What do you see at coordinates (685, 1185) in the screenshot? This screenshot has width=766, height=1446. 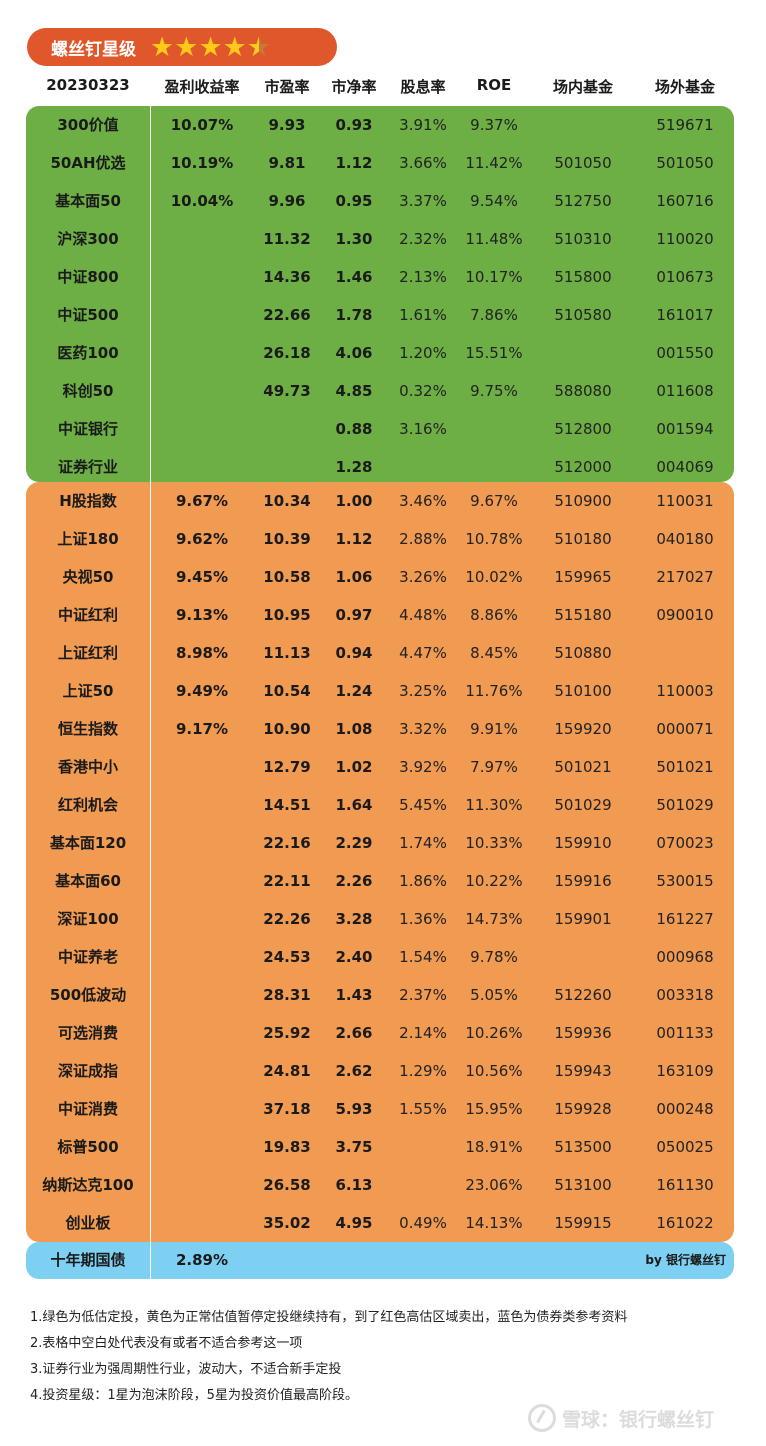 I see `cell-otc-fund: 161130` at bounding box center [685, 1185].